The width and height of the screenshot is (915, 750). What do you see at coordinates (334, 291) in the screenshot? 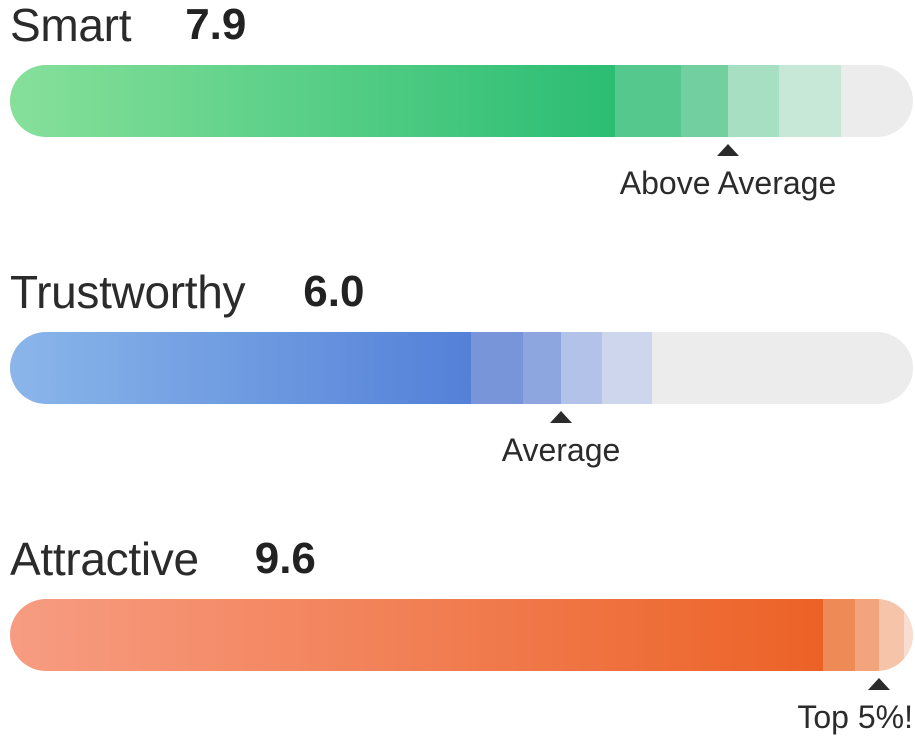
I see `metric-score: 6.0` at bounding box center [334, 291].